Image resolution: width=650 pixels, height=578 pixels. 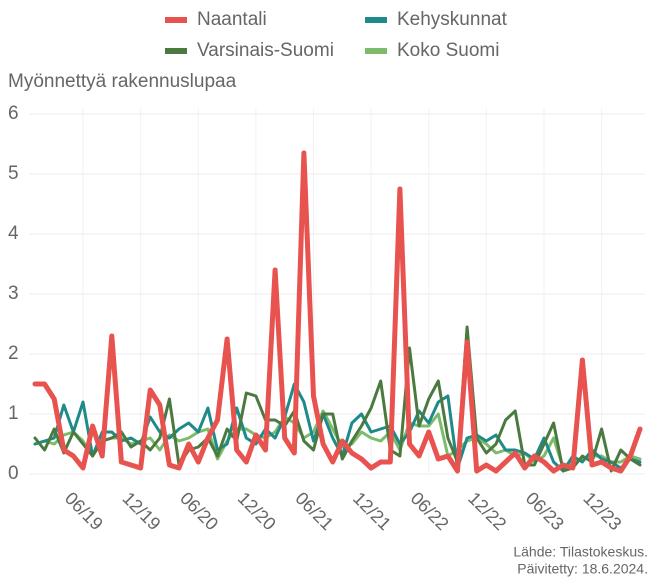 I want to click on y-tick-label: 4, so click(x=13, y=233).